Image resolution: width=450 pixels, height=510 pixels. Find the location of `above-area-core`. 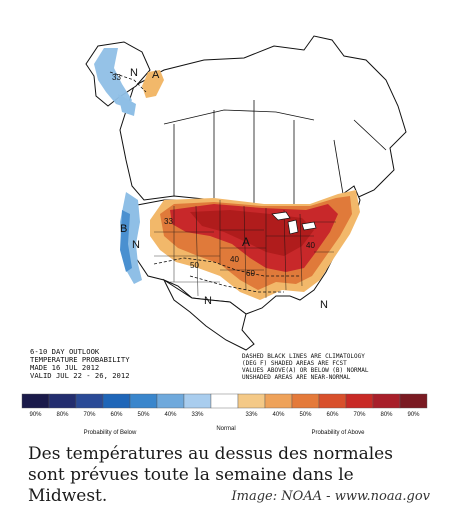

above-area-core is located at coordinates (252, 233).